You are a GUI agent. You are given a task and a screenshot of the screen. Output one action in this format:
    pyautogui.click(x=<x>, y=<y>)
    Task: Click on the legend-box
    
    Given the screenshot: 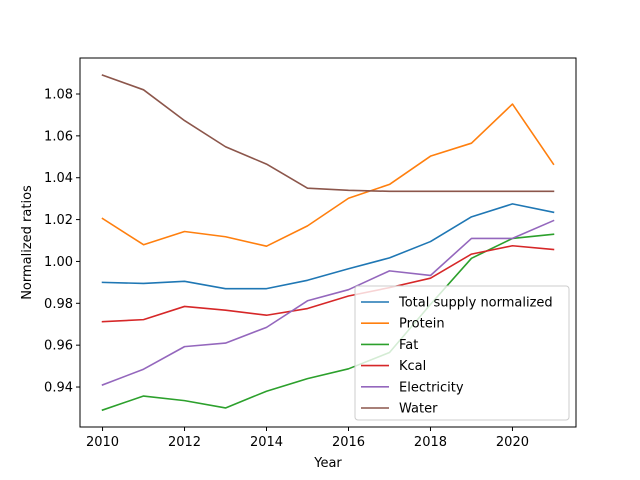 What is the action you would take?
    pyautogui.click(x=462, y=353)
    